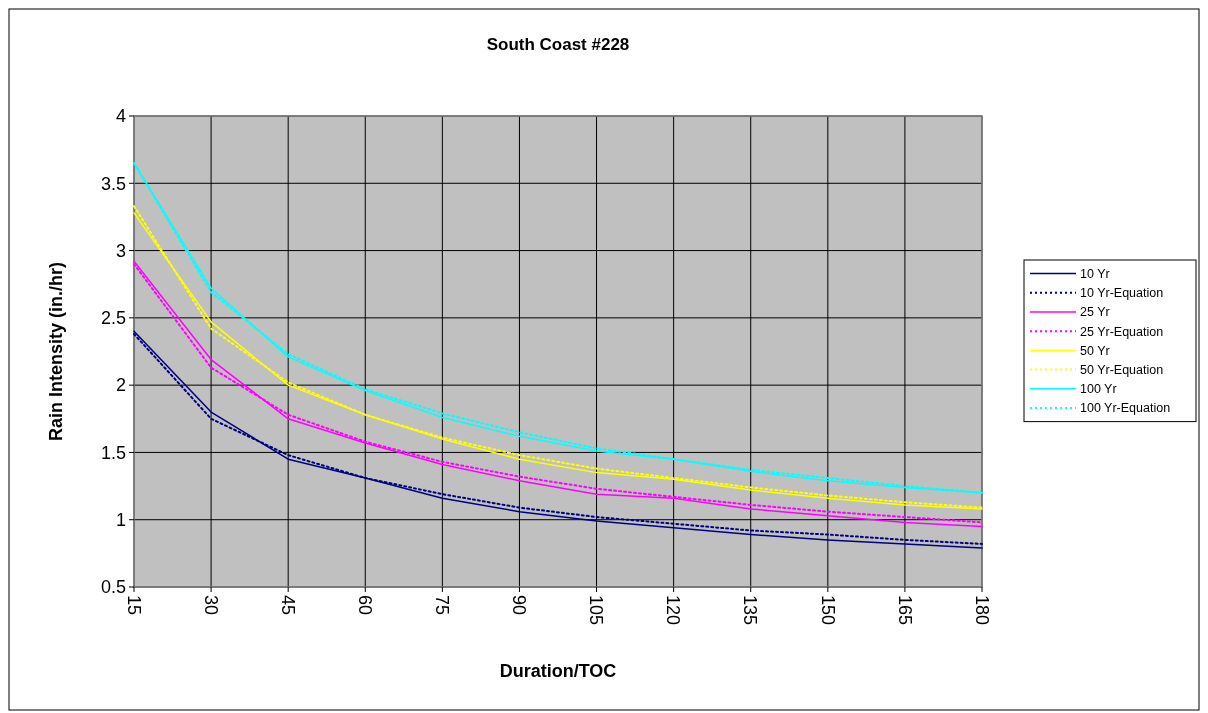  Describe the element at coordinates (558, 671) in the screenshot. I see `x-axis-title: Duration/TOC` at that location.